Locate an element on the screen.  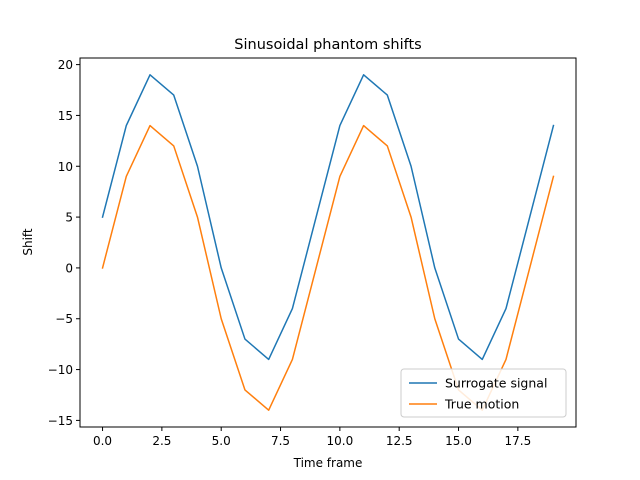
x-tick-label: 2.5 is located at coordinates (161, 441).